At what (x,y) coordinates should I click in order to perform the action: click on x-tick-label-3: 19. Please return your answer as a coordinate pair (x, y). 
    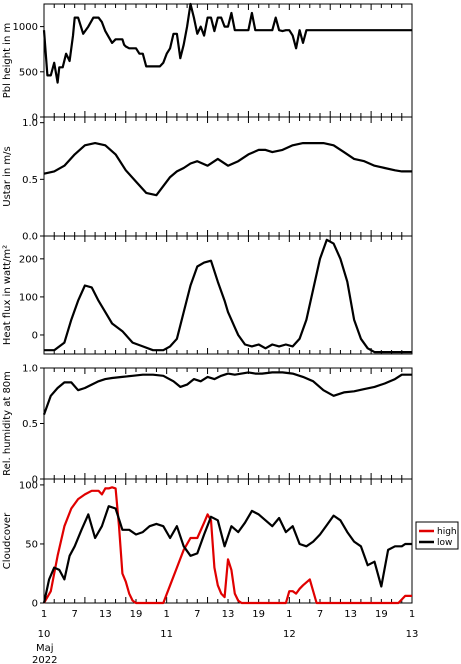
    Looking at the image, I should click on (136, 614).